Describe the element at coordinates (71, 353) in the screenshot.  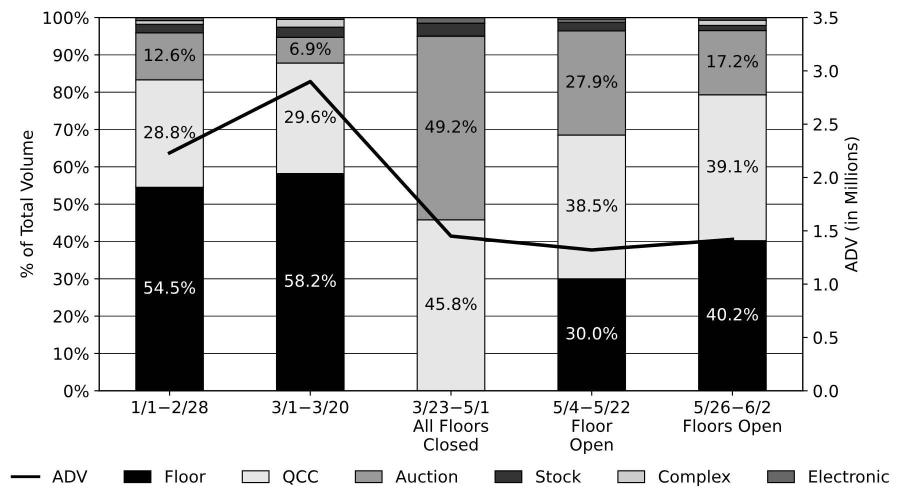
I see `y-tick-label: 10%` at that location.